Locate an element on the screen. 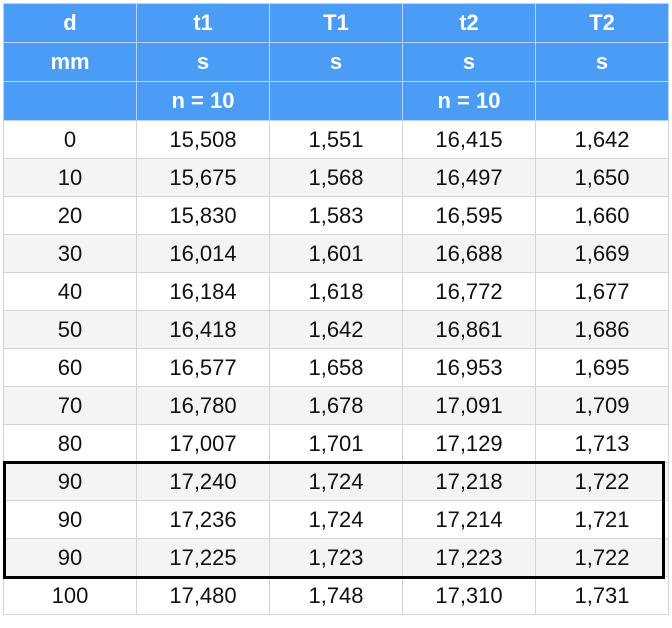  table-cell: 70 is located at coordinates (70, 405).